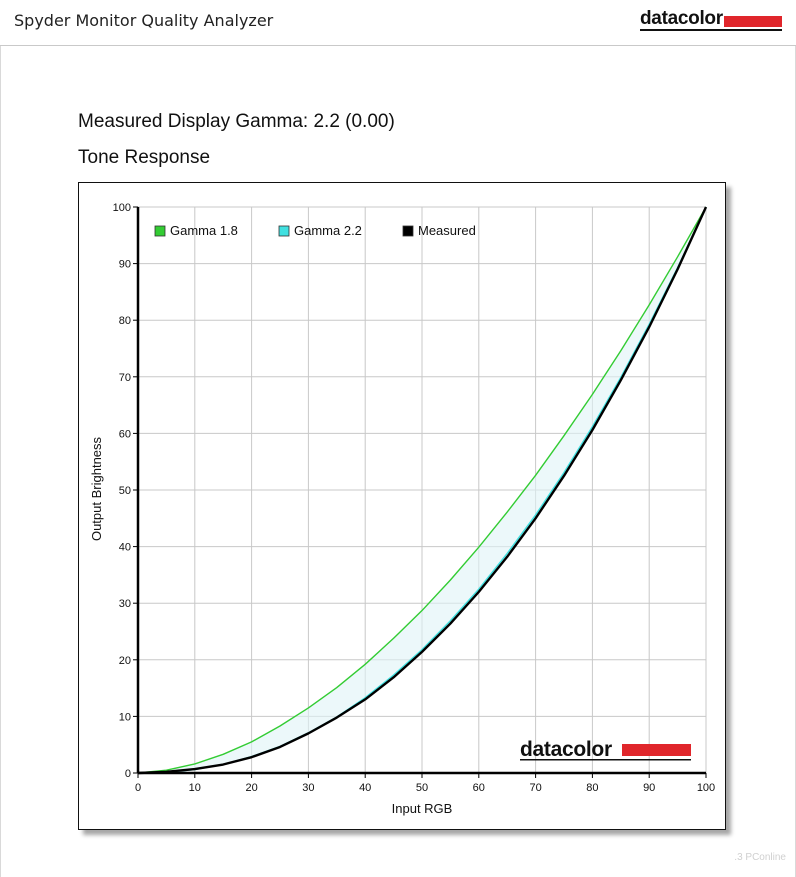 Image resolution: width=796 pixels, height=877 pixels. What do you see at coordinates (479, 788) in the screenshot?
I see `x-tick-label-60: 60` at bounding box center [479, 788].